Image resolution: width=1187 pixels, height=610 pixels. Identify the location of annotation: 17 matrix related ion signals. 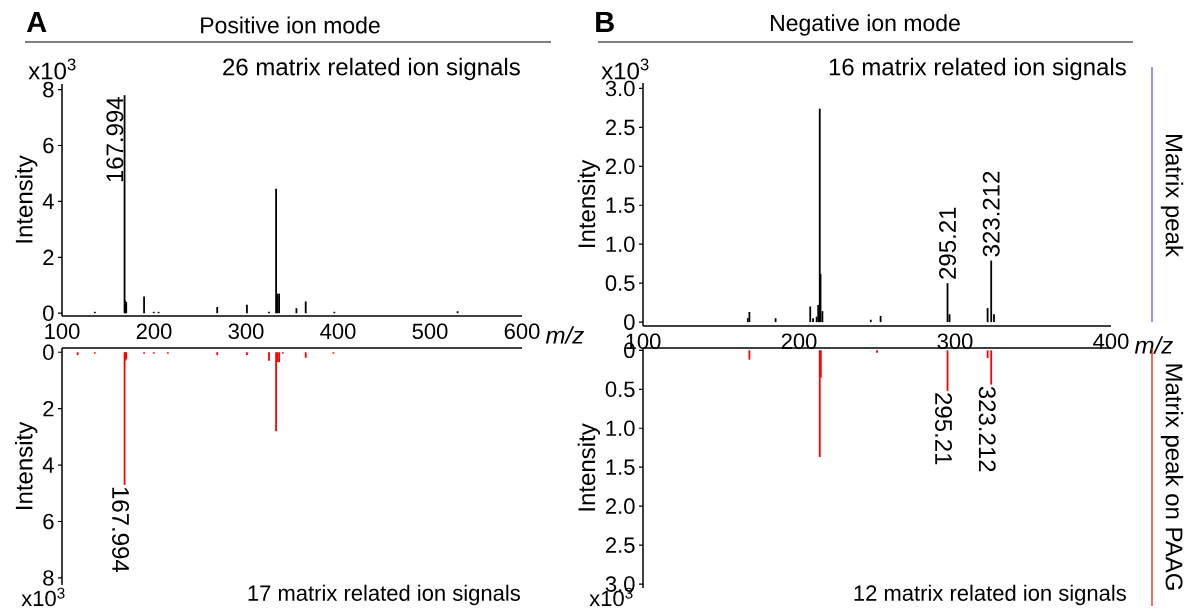
(384, 595).